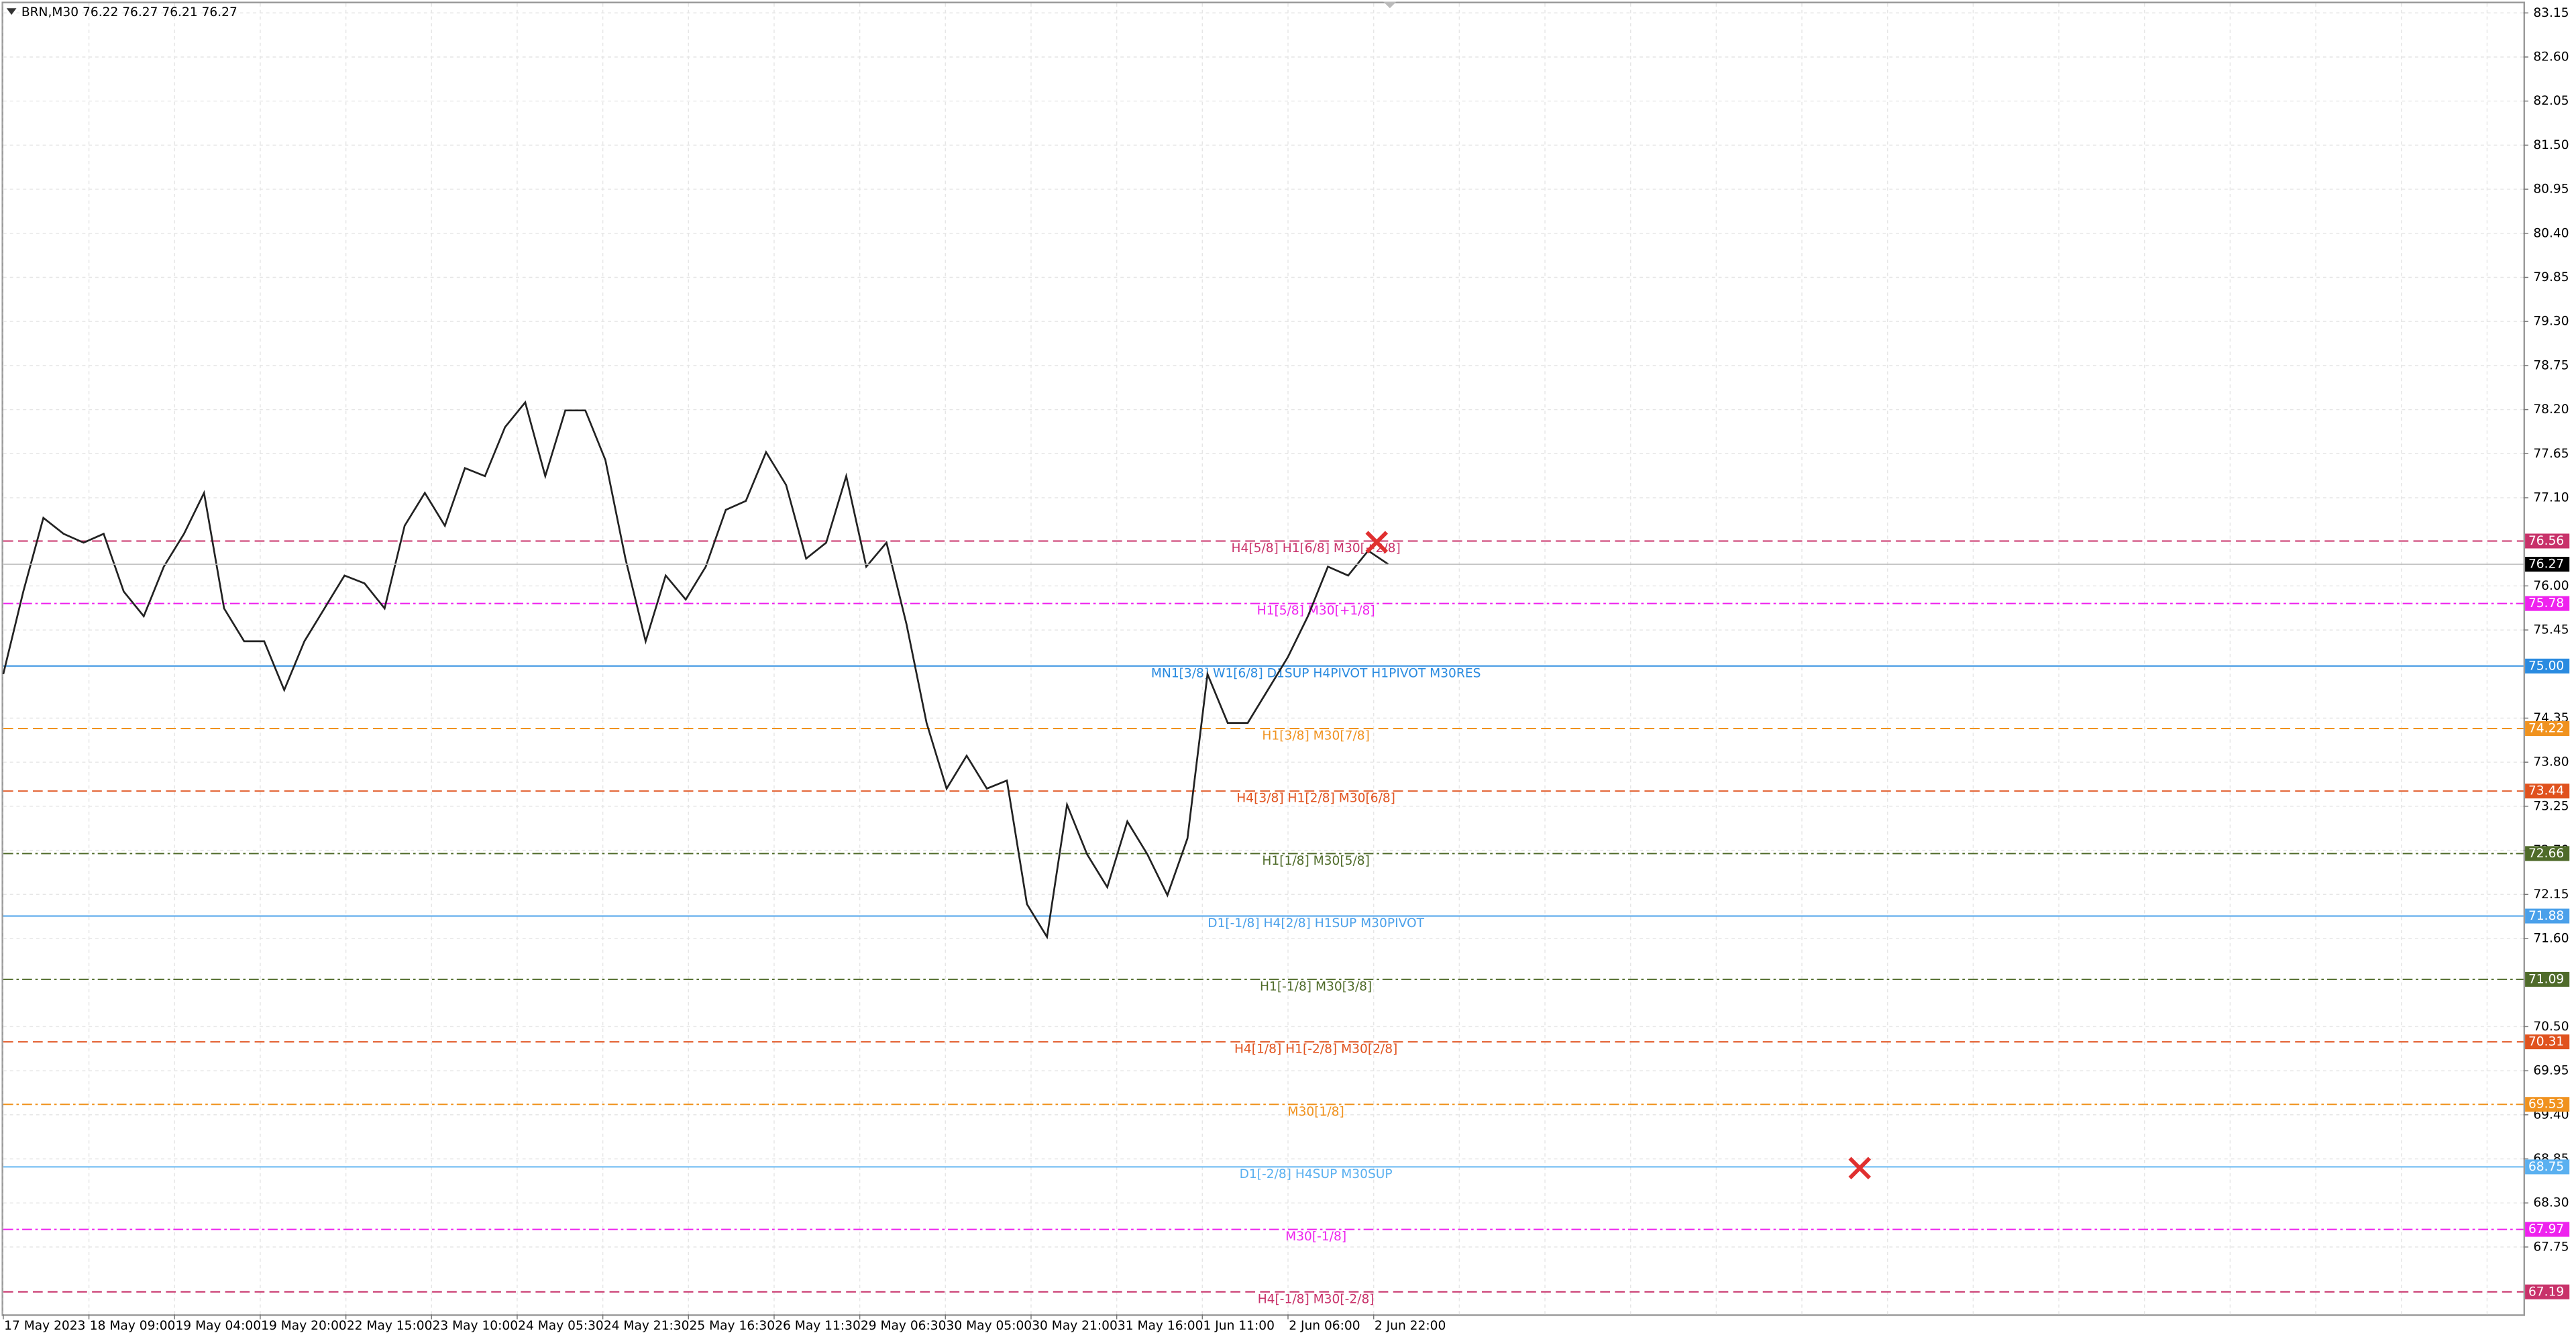 The height and width of the screenshot is (1339, 2576). Describe the element at coordinates (818, 1326) in the screenshot. I see `x-tick-label: 26 May 11:30` at that location.